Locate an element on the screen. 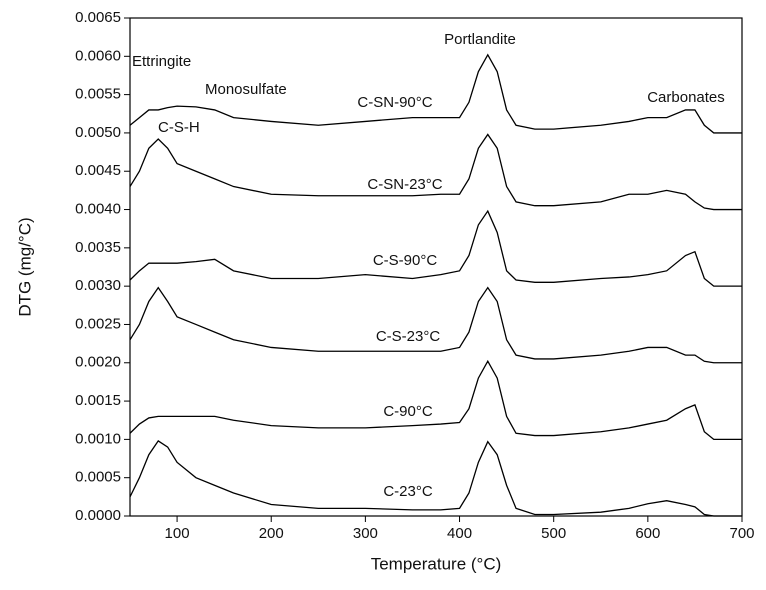 This screenshot has width=766, height=590. y-tick-label: 0.0060 is located at coordinates (98, 55).